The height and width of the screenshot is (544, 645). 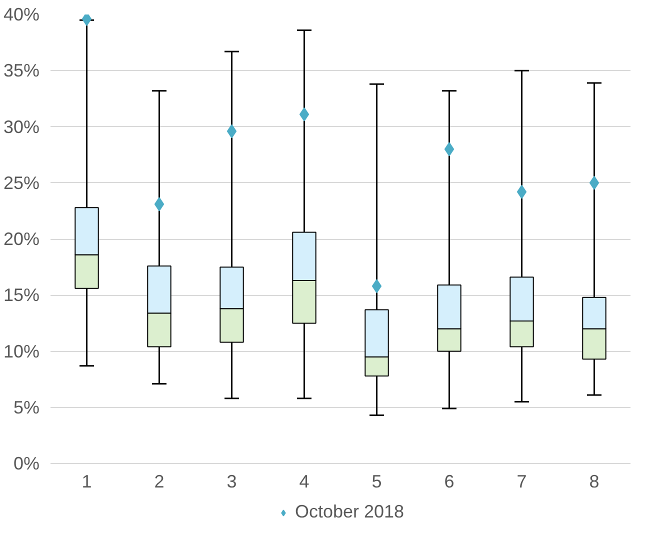 What do you see at coordinates (26, 407) in the screenshot?
I see `y-tick-label: 5%` at bounding box center [26, 407].